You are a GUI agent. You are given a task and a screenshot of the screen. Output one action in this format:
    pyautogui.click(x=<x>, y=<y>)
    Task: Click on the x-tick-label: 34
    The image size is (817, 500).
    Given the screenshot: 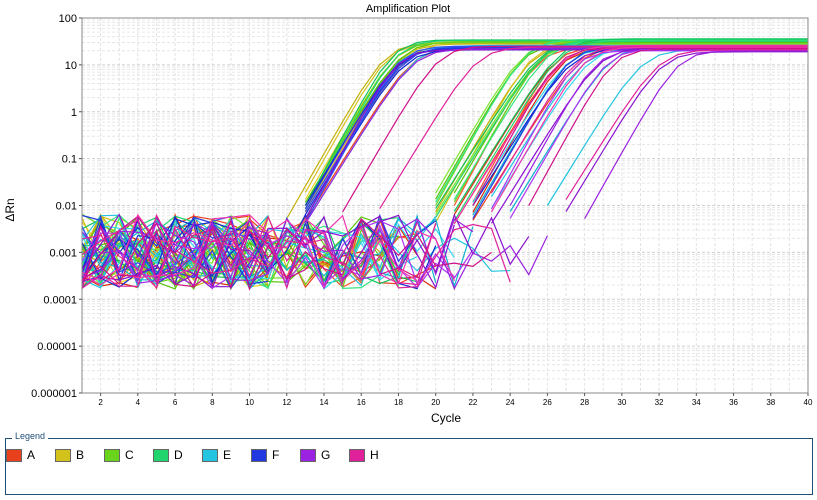 What is the action you would take?
    pyautogui.click(x=696, y=402)
    